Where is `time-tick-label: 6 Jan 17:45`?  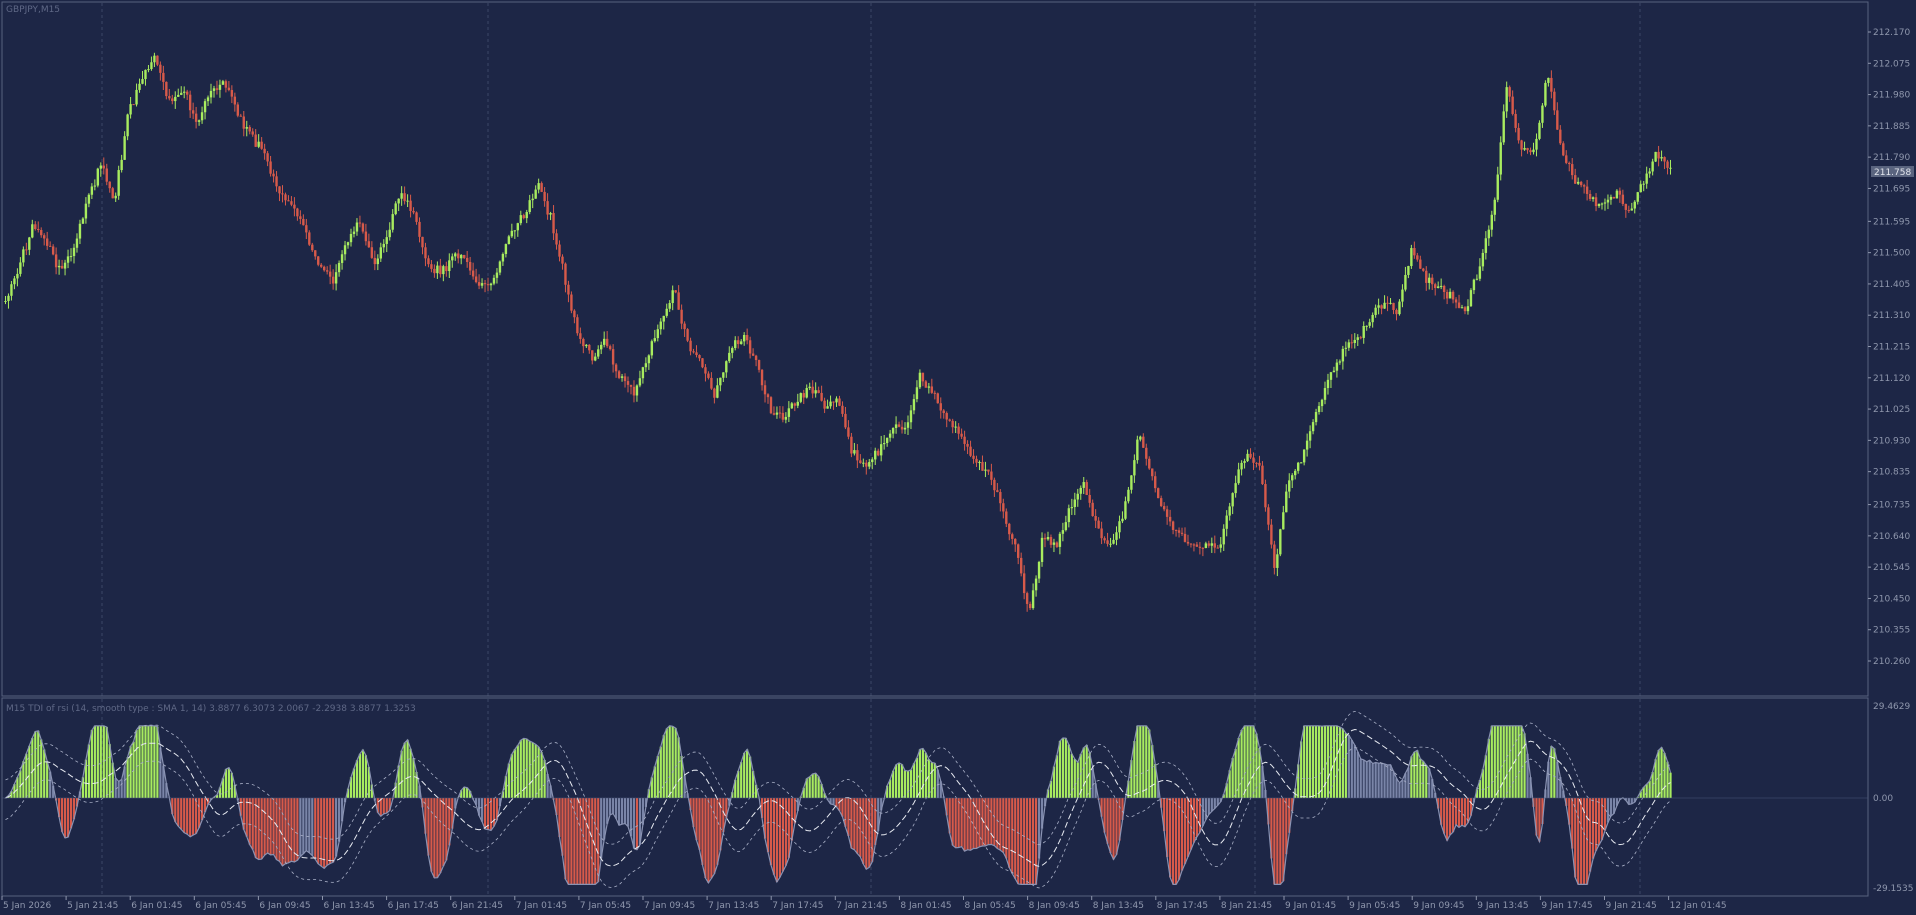 time-tick-label: 6 Jan 17:45 is located at coordinates (413, 906).